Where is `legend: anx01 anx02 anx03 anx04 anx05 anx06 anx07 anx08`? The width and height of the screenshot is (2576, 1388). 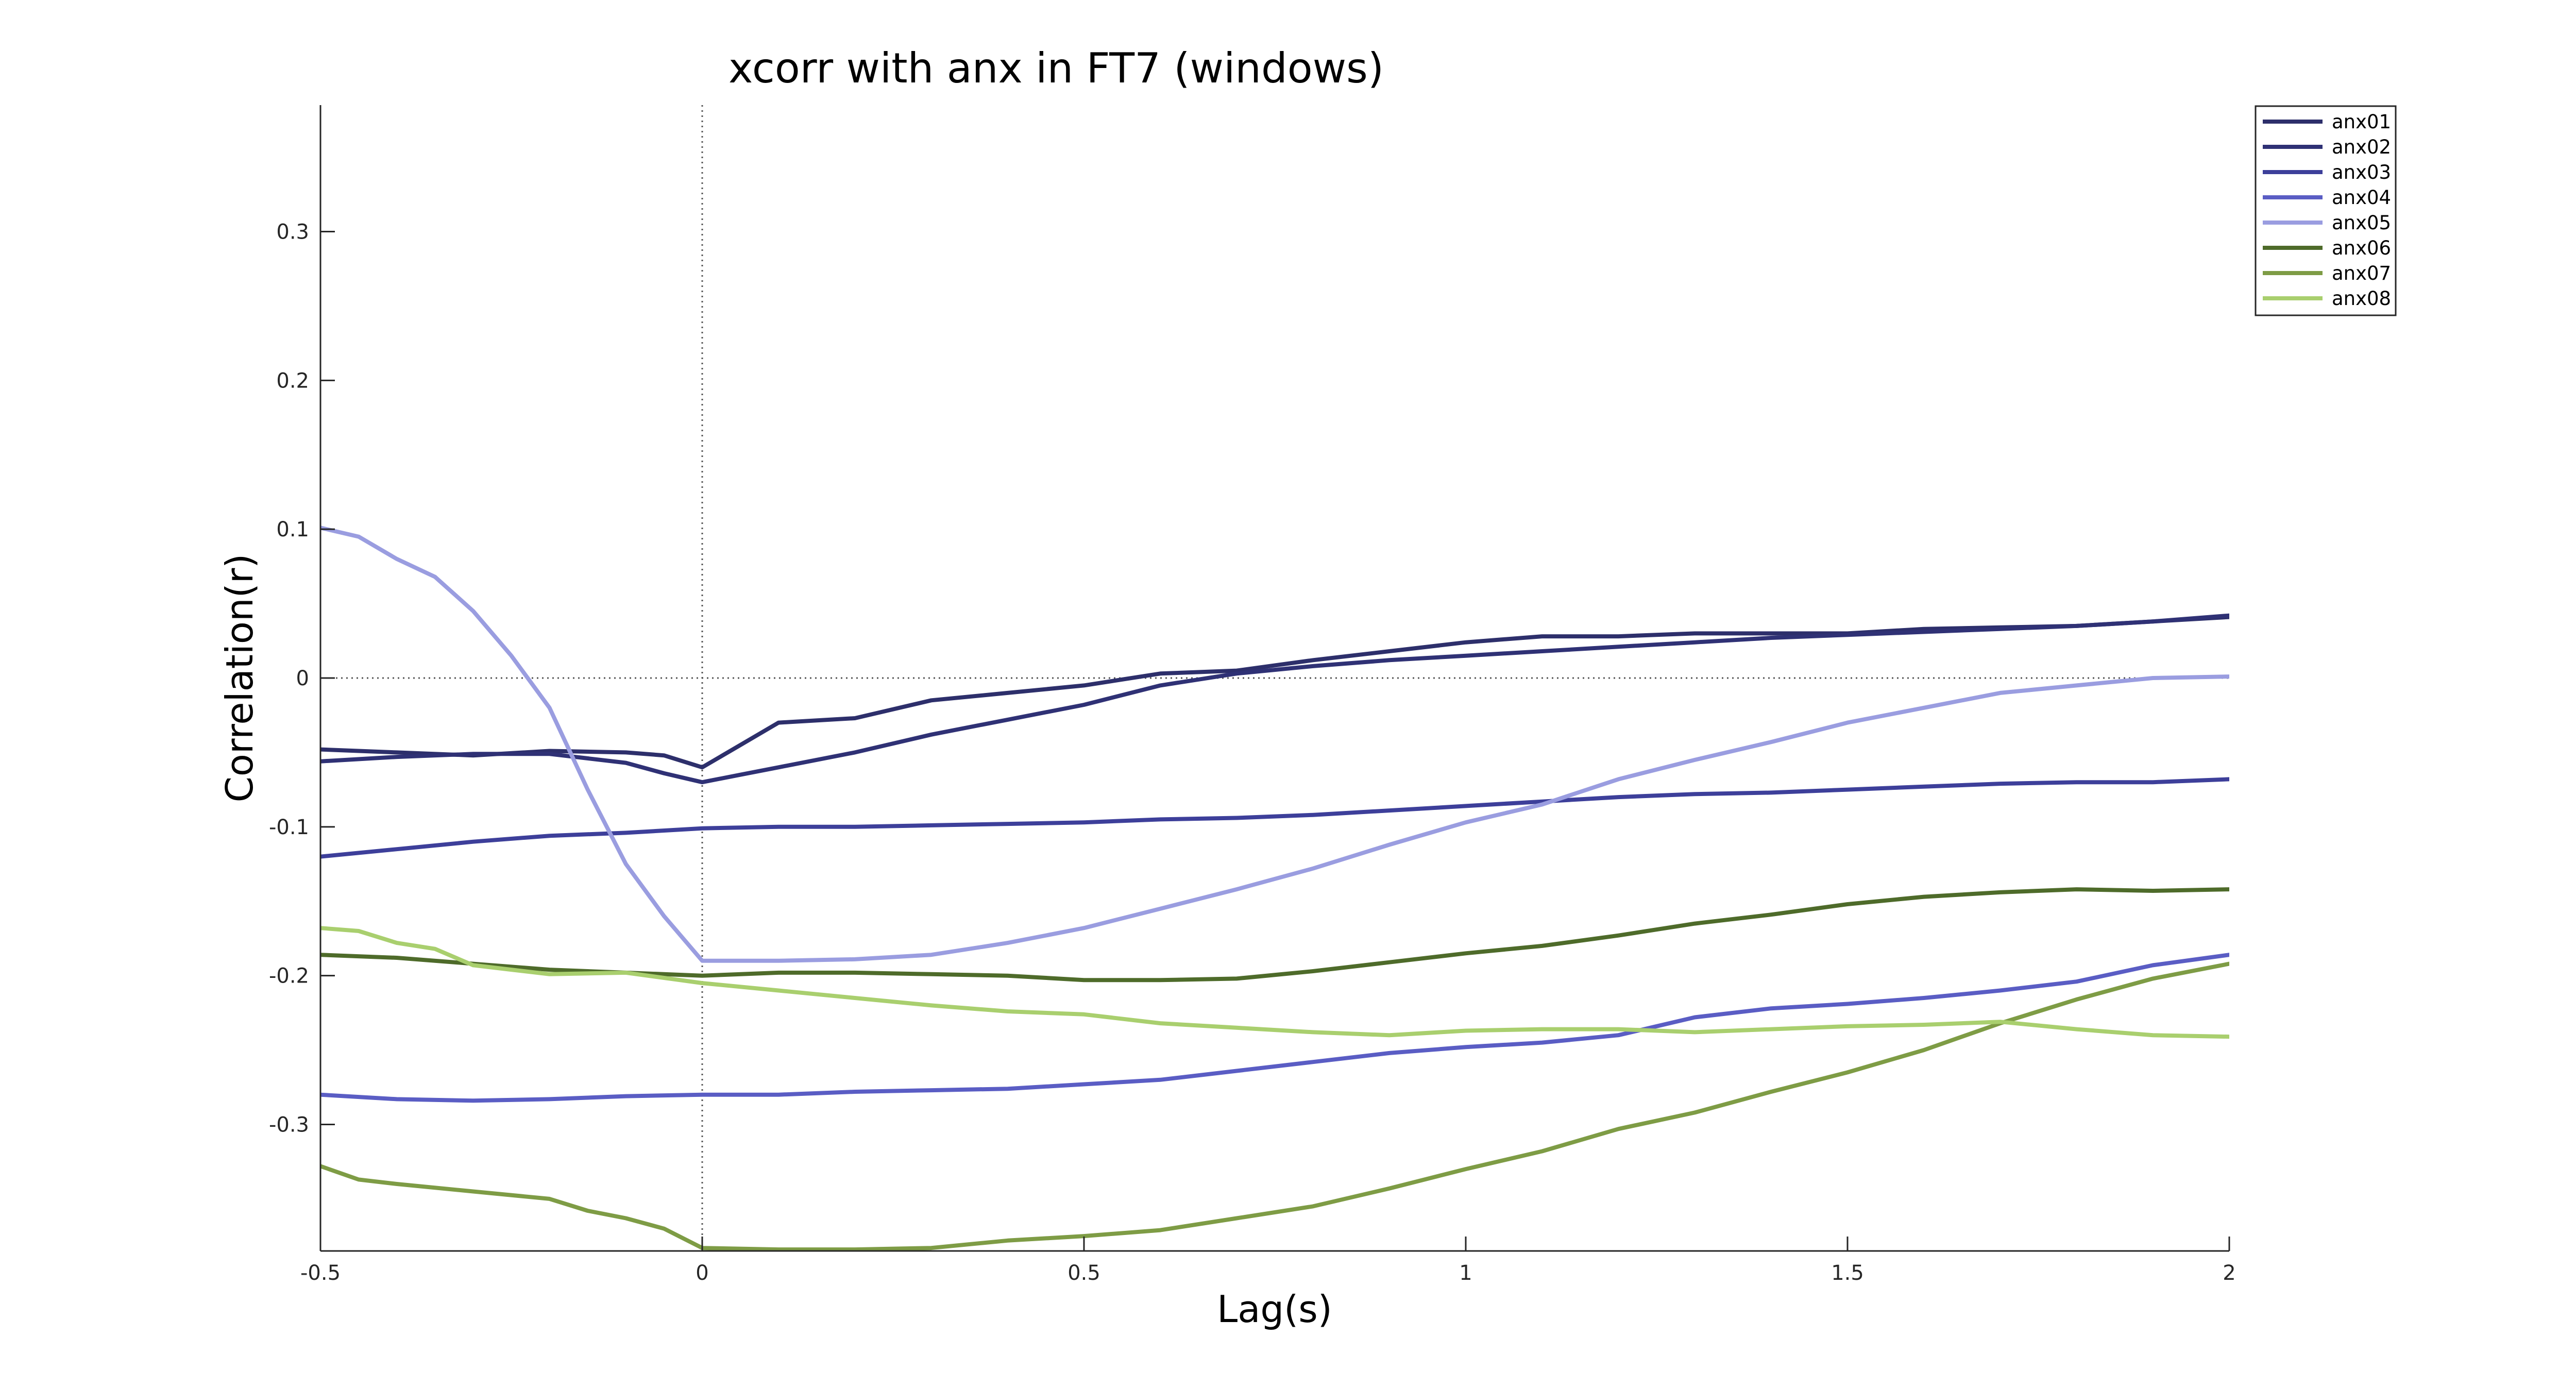 legend: anx01 anx02 anx03 anx04 anx05 anx06 anx07 anx08 is located at coordinates (2326, 210).